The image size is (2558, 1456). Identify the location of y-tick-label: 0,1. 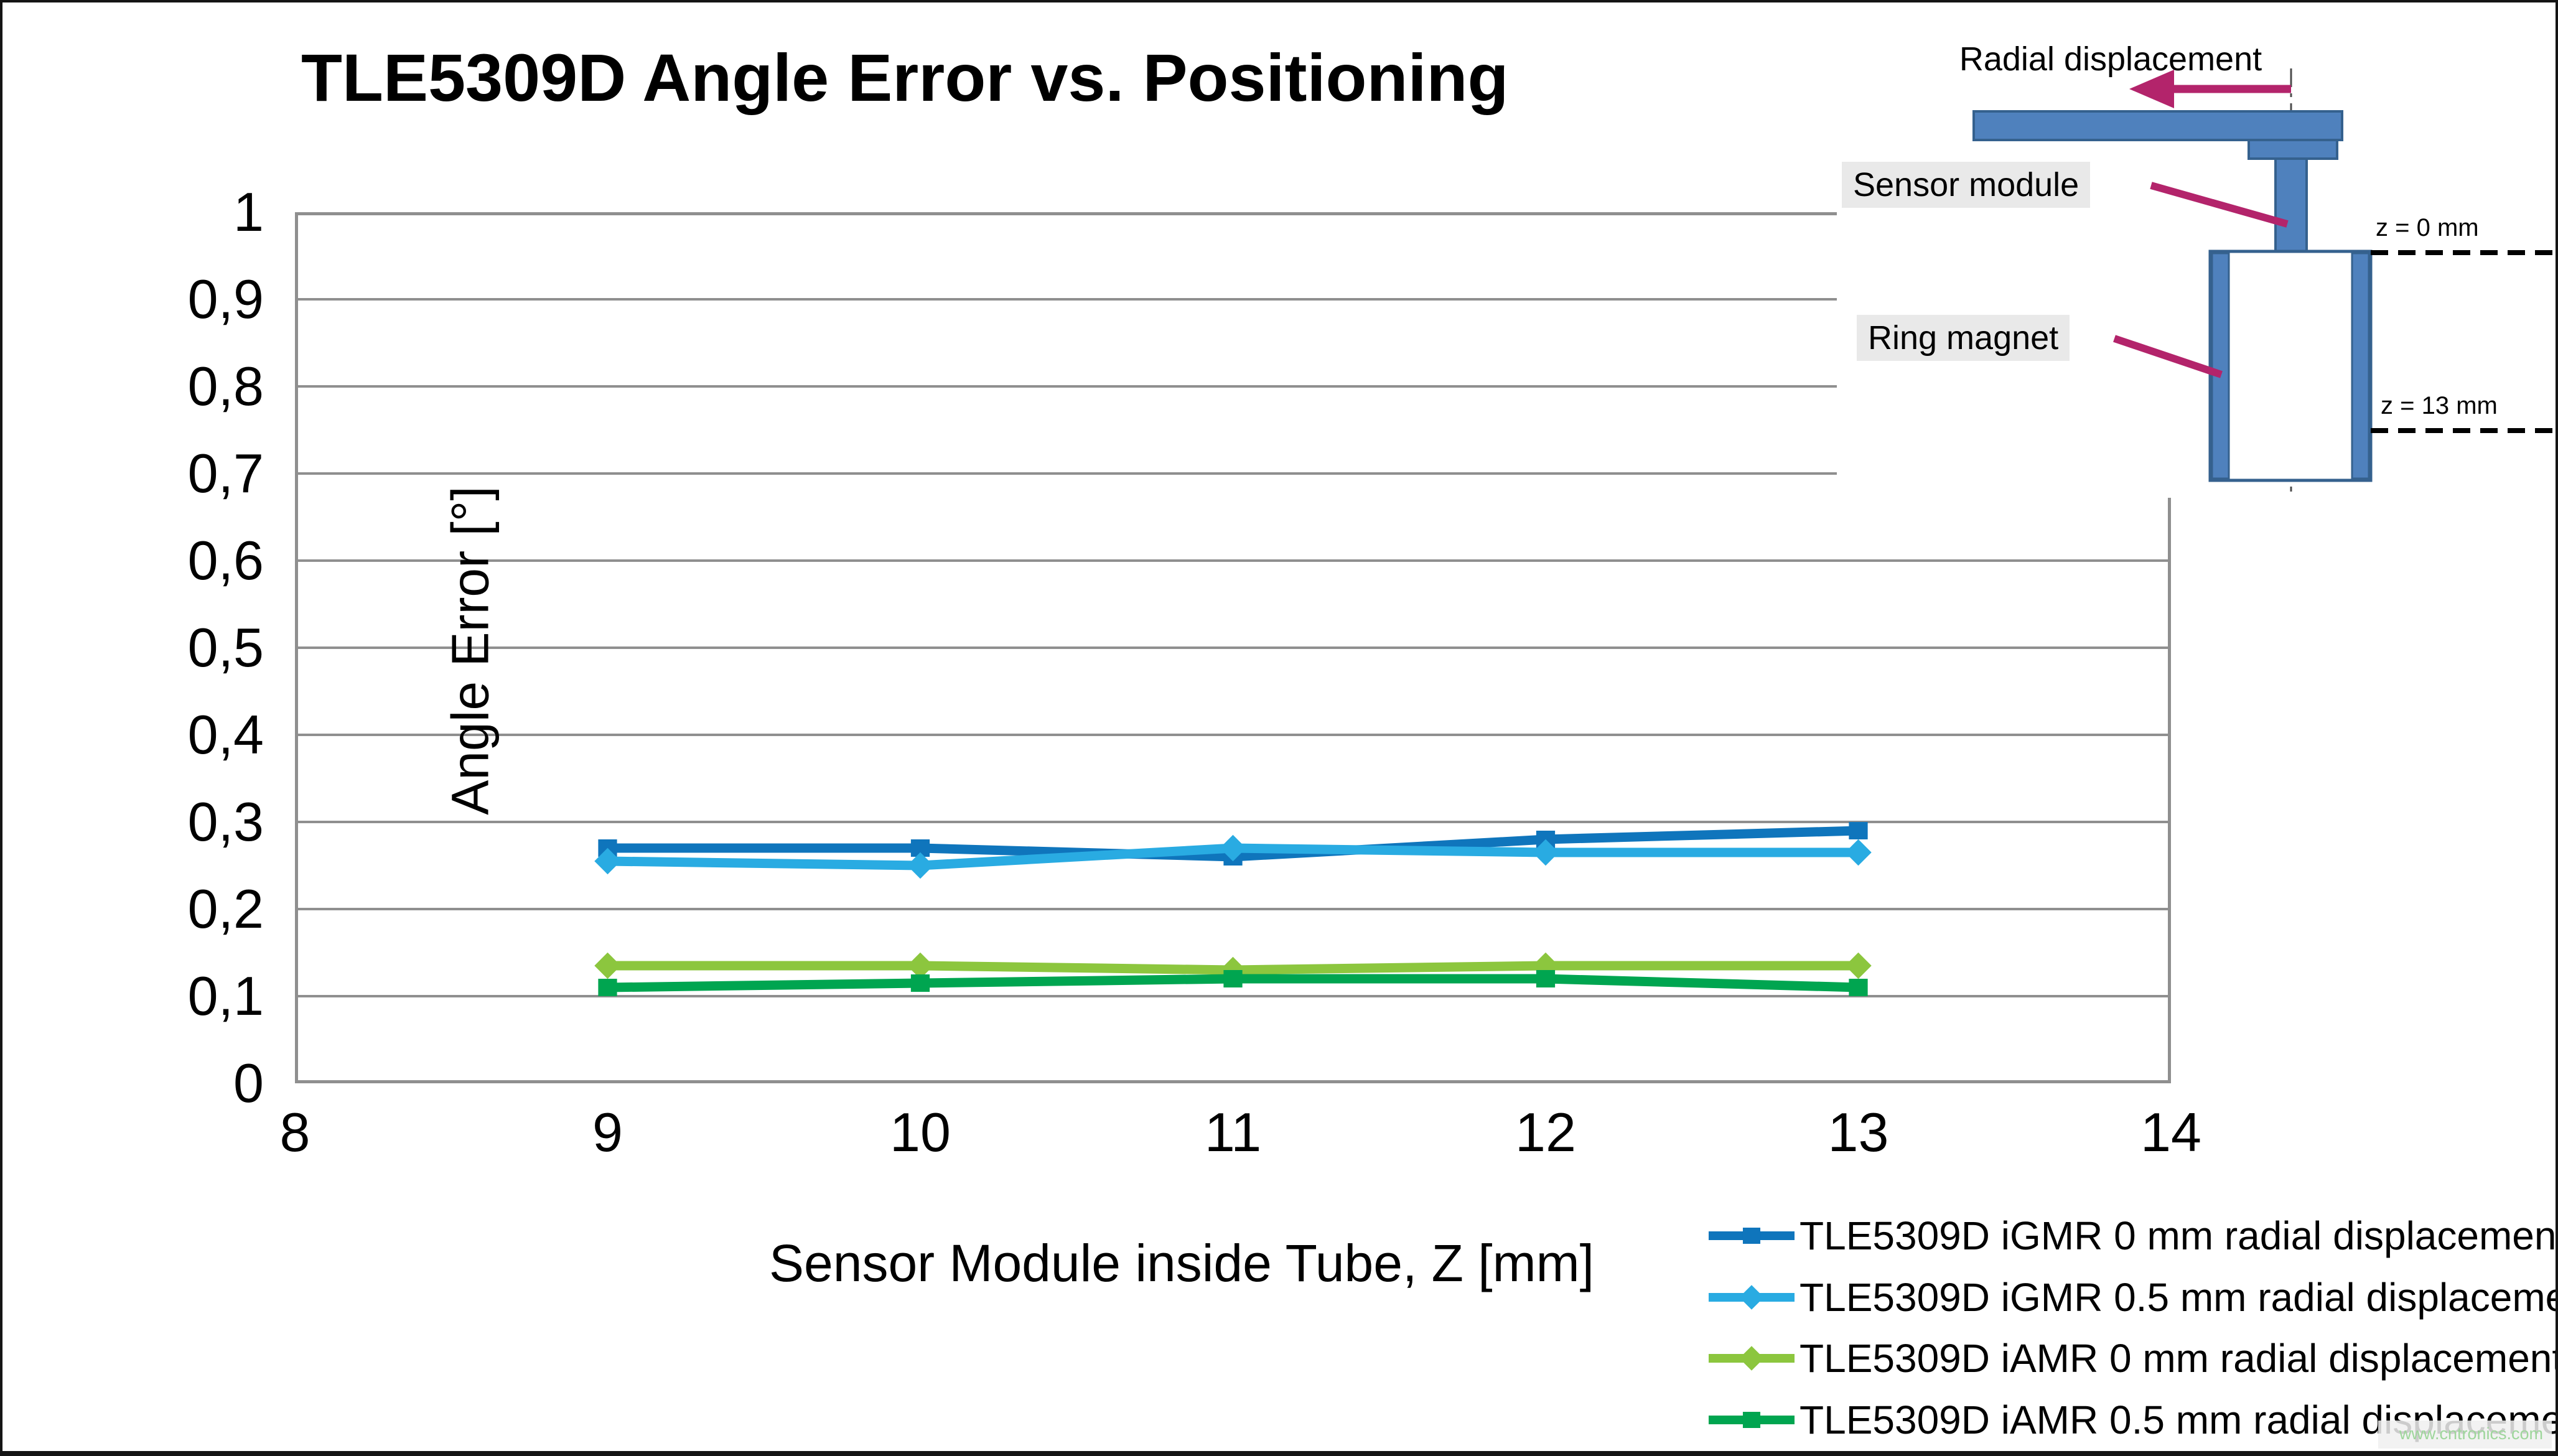
(226, 996).